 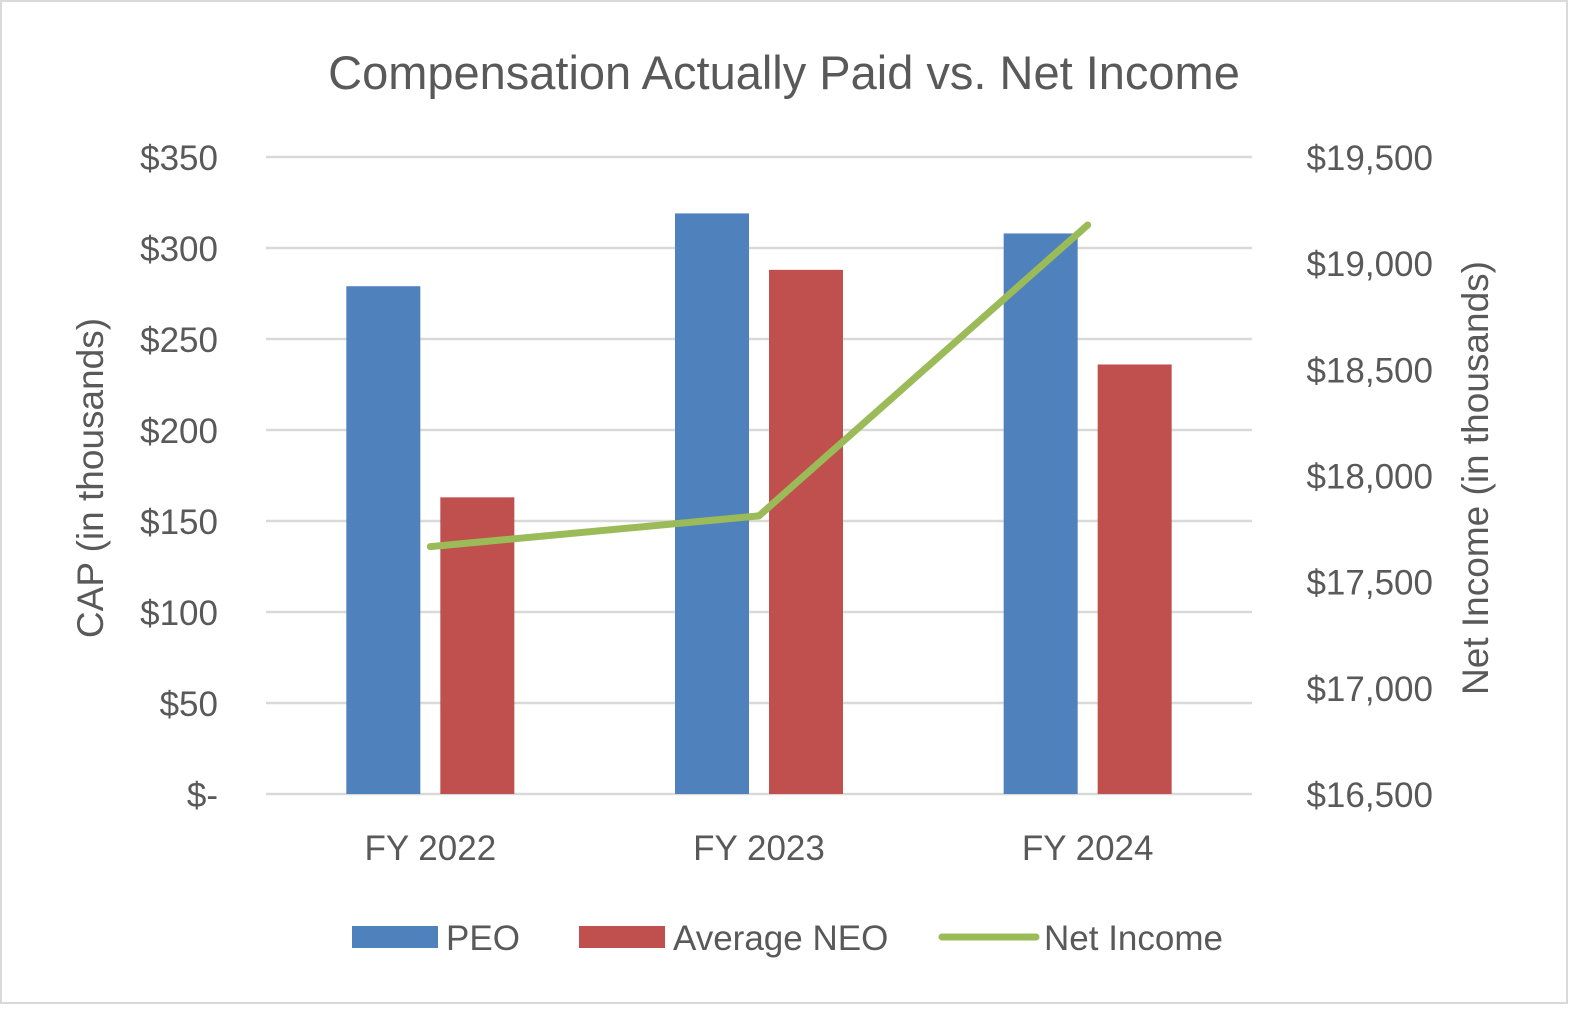 I want to click on left-tick-label: $200, so click(x=179, y=431).